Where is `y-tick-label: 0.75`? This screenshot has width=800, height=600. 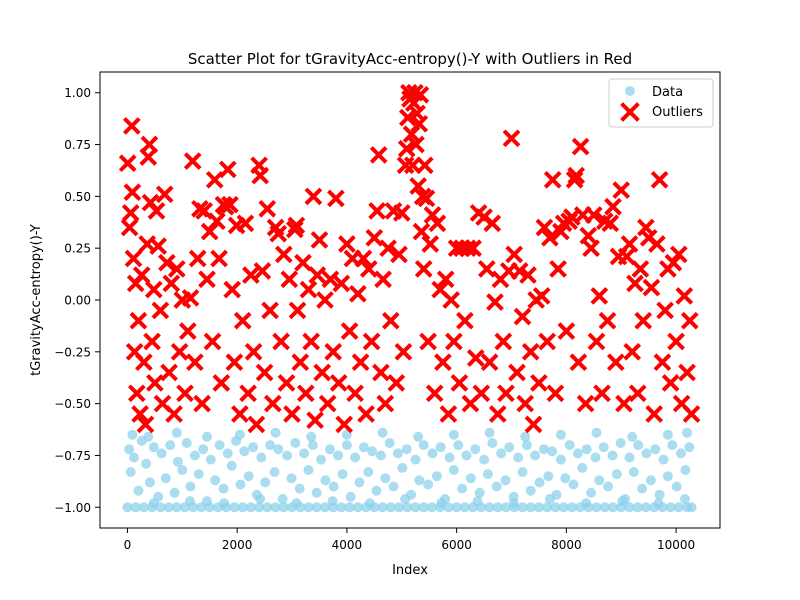 y-tick-label: 0.75 is located at coordinates (77, 145).